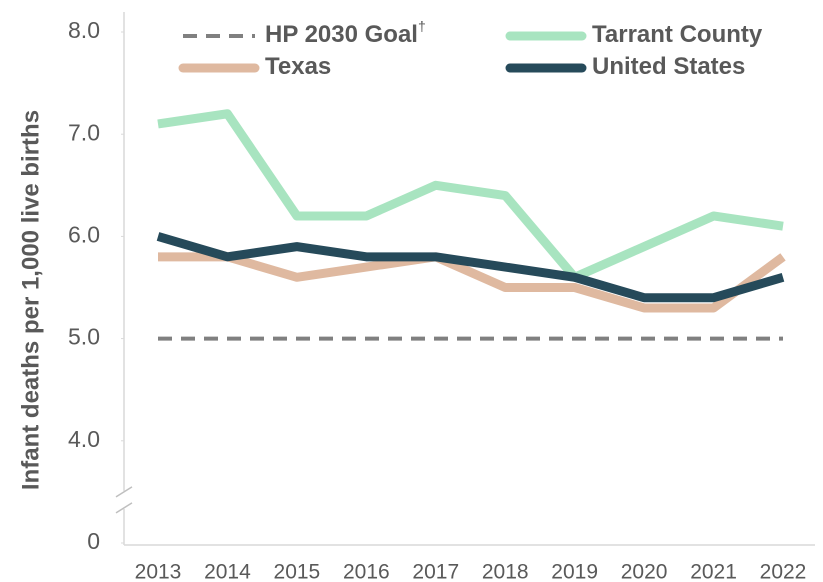 This screenshot has height=582, width=823. What do you see at coordinates (93, 541) in the screenshot?
I see `y-tick-label: 0` at bounding box center [93, 541].